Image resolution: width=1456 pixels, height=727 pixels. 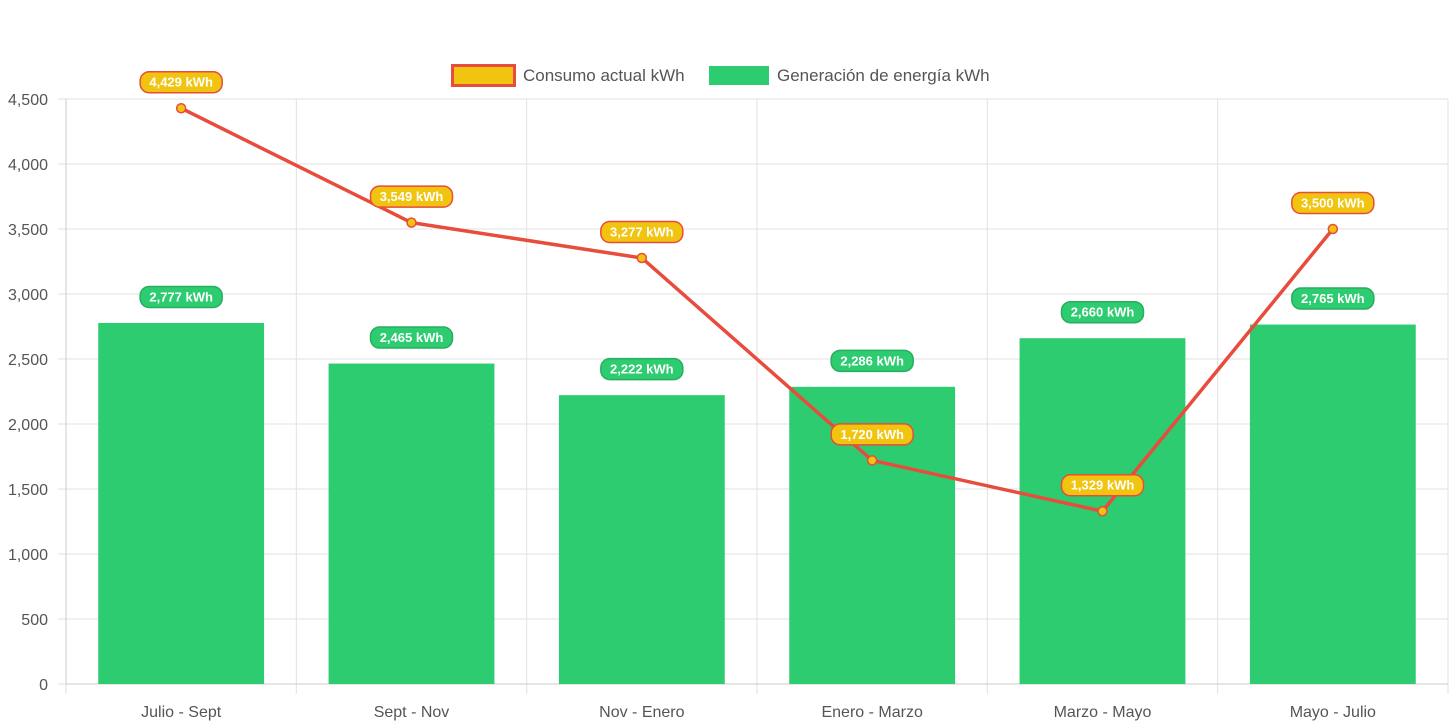 I want to click on line-data-label-text: 1,720 kWh, so click(x=872, y=434).